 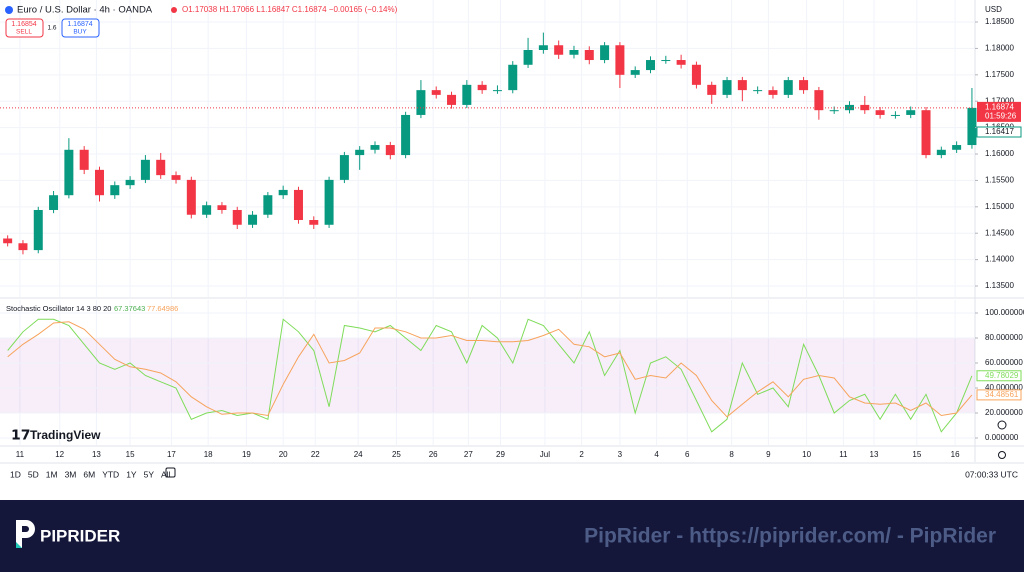 What do you see at coordinates (162, 308) in the screenshot?
I see `indicator-d-reading: 77.64986` at bounding box center [162, 308].